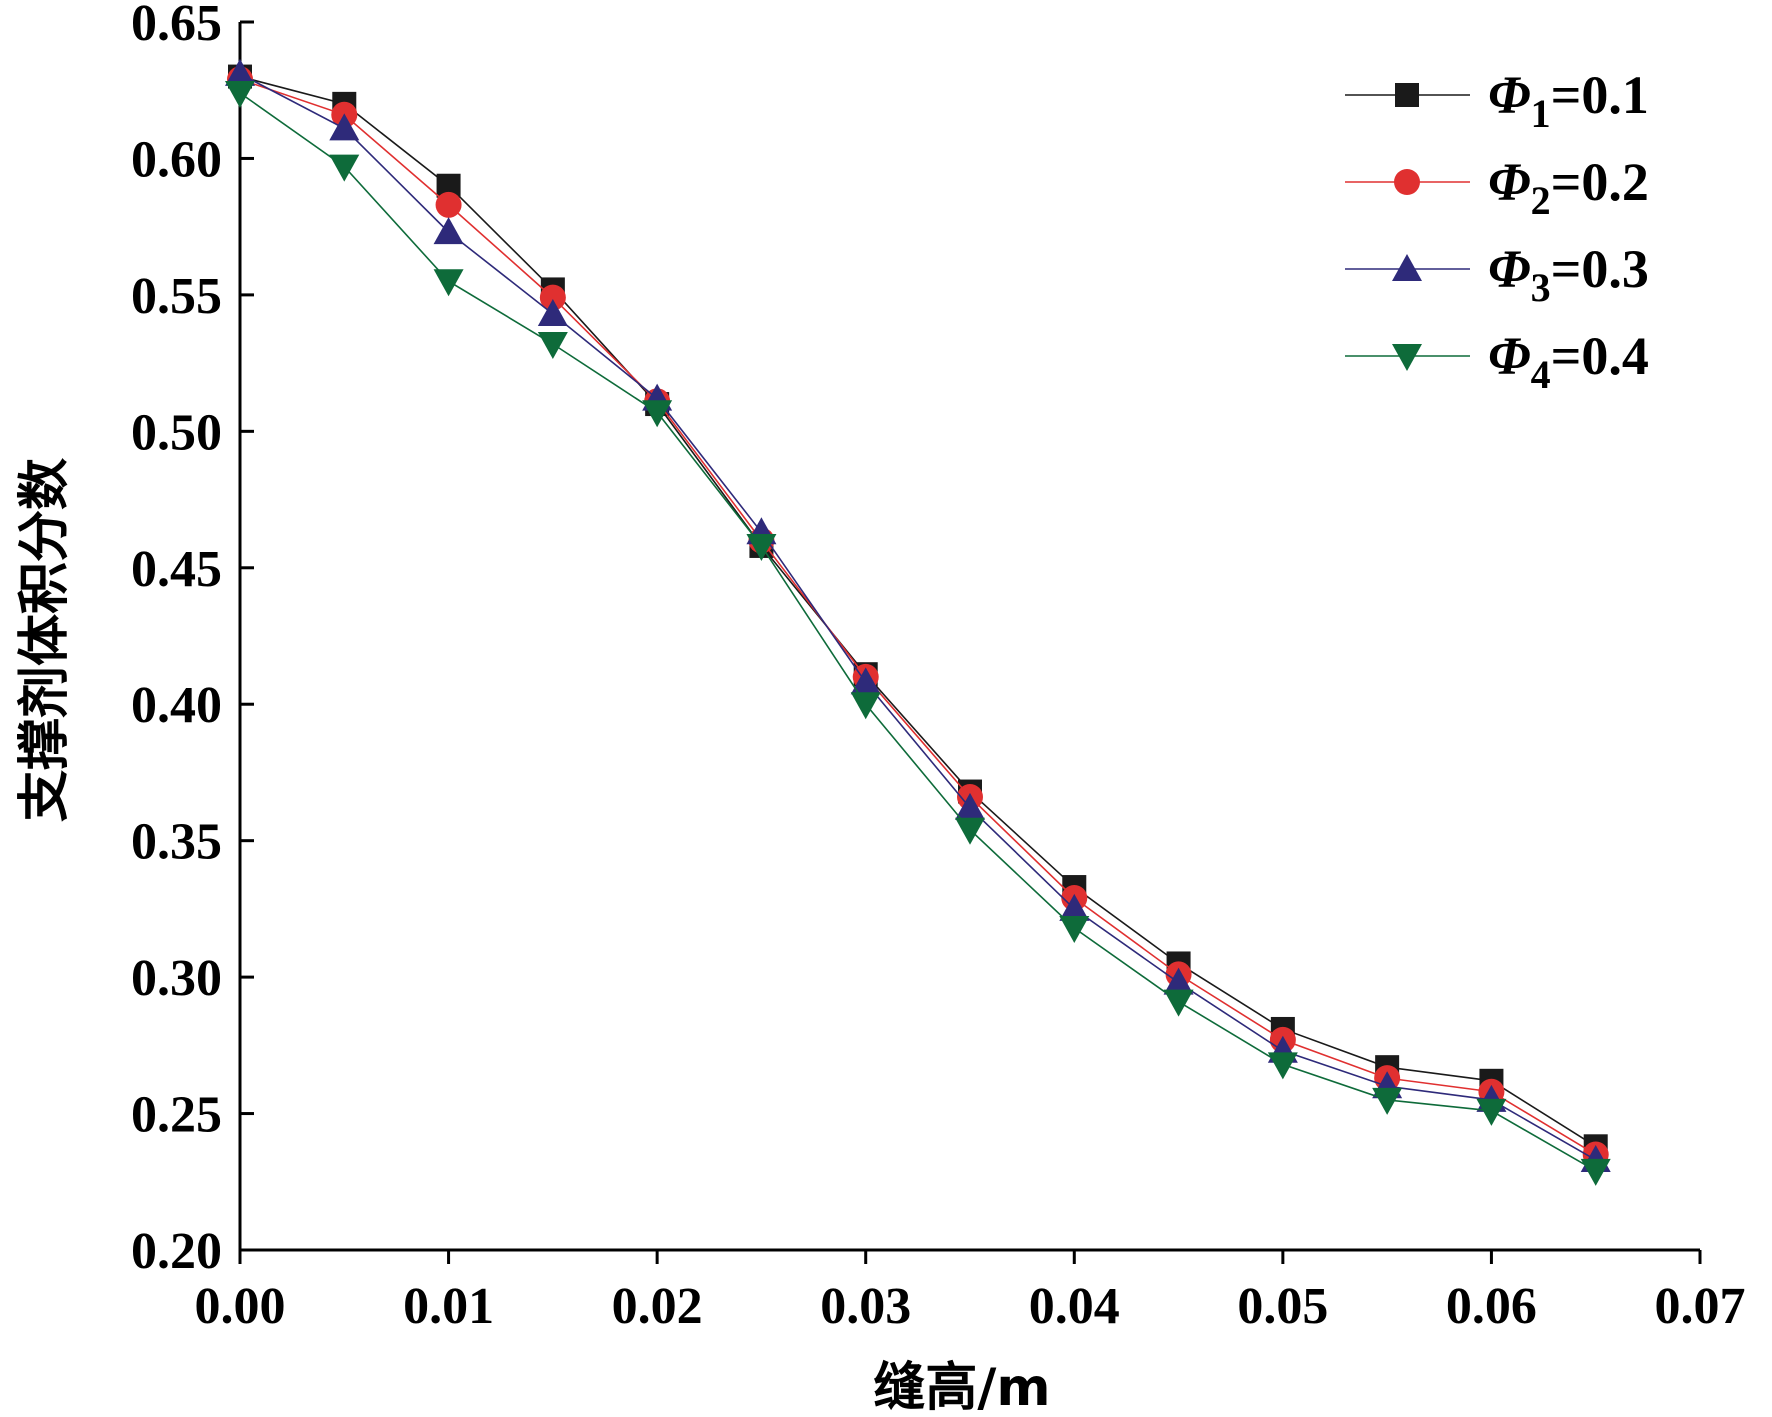  I want to click on legend-item-4: Φ4=0.4, so click(1497, 361).